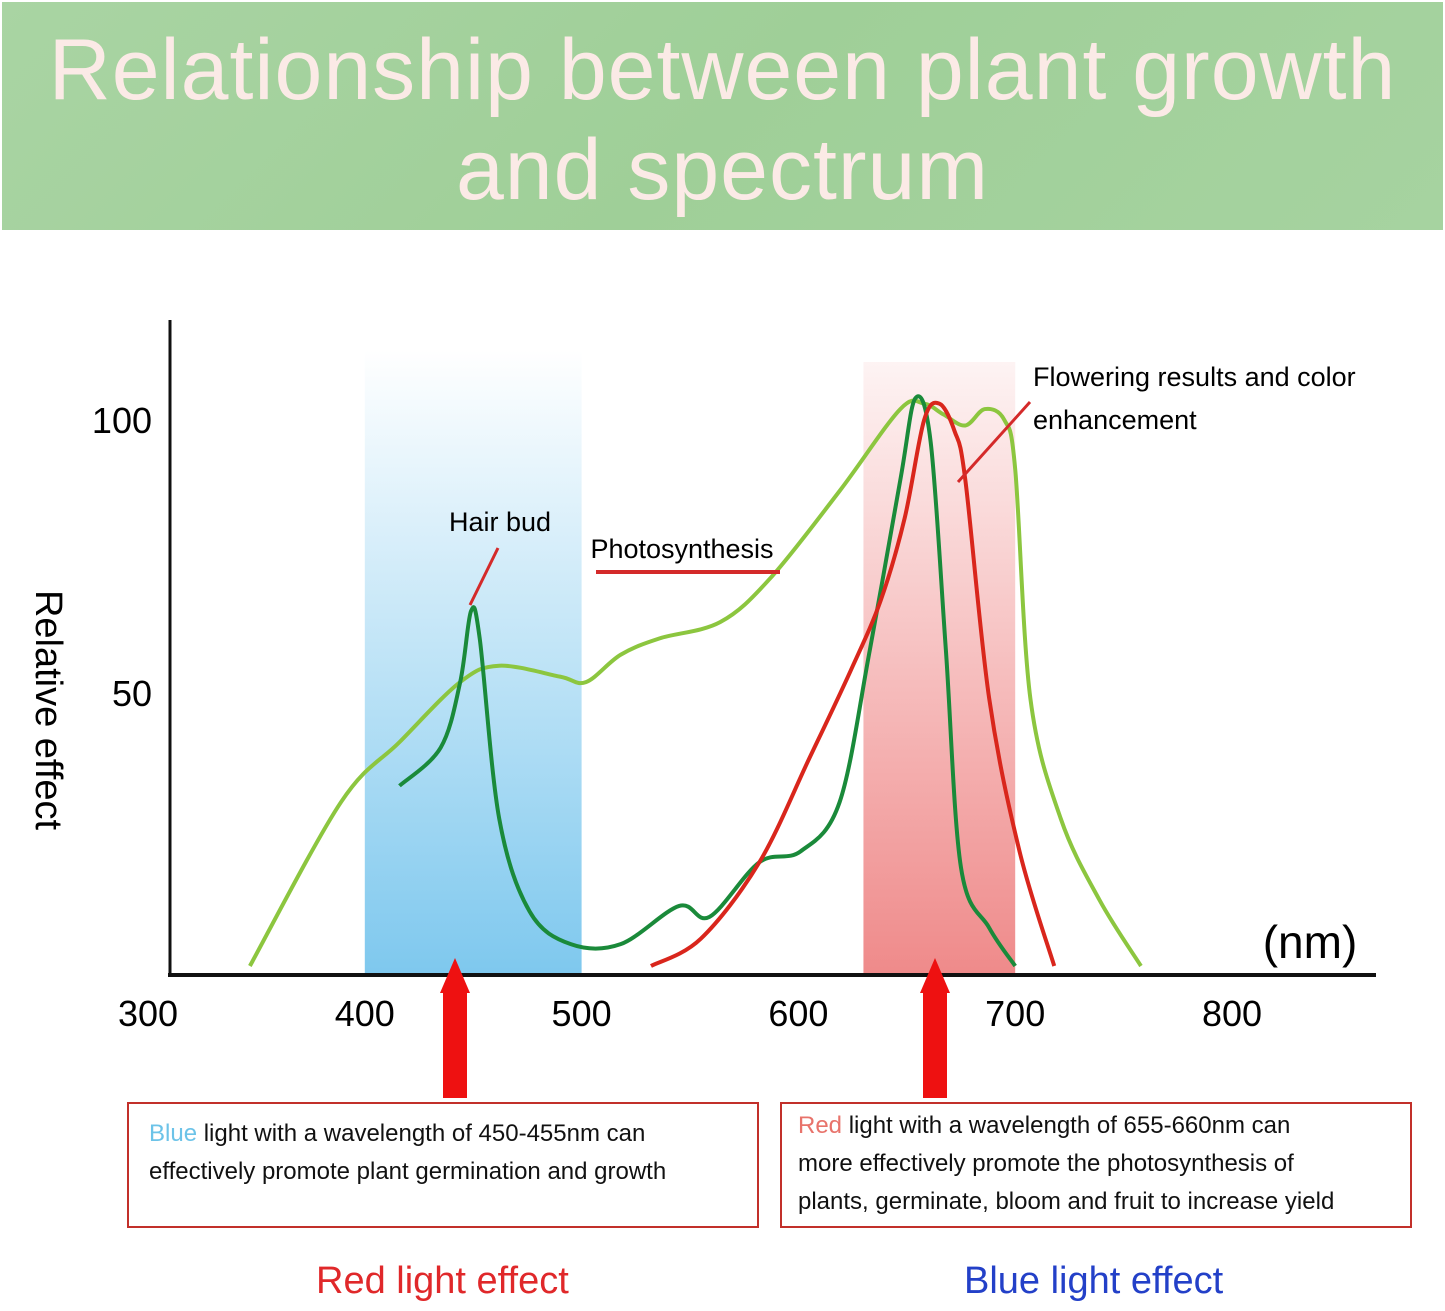 The image size is (1445, 1311). What do you see at coordinates (421, 1133) in the screenshot?
I see `box-text: light with a wavelength of 450-455nm can` at bounding box center [421, 1133].